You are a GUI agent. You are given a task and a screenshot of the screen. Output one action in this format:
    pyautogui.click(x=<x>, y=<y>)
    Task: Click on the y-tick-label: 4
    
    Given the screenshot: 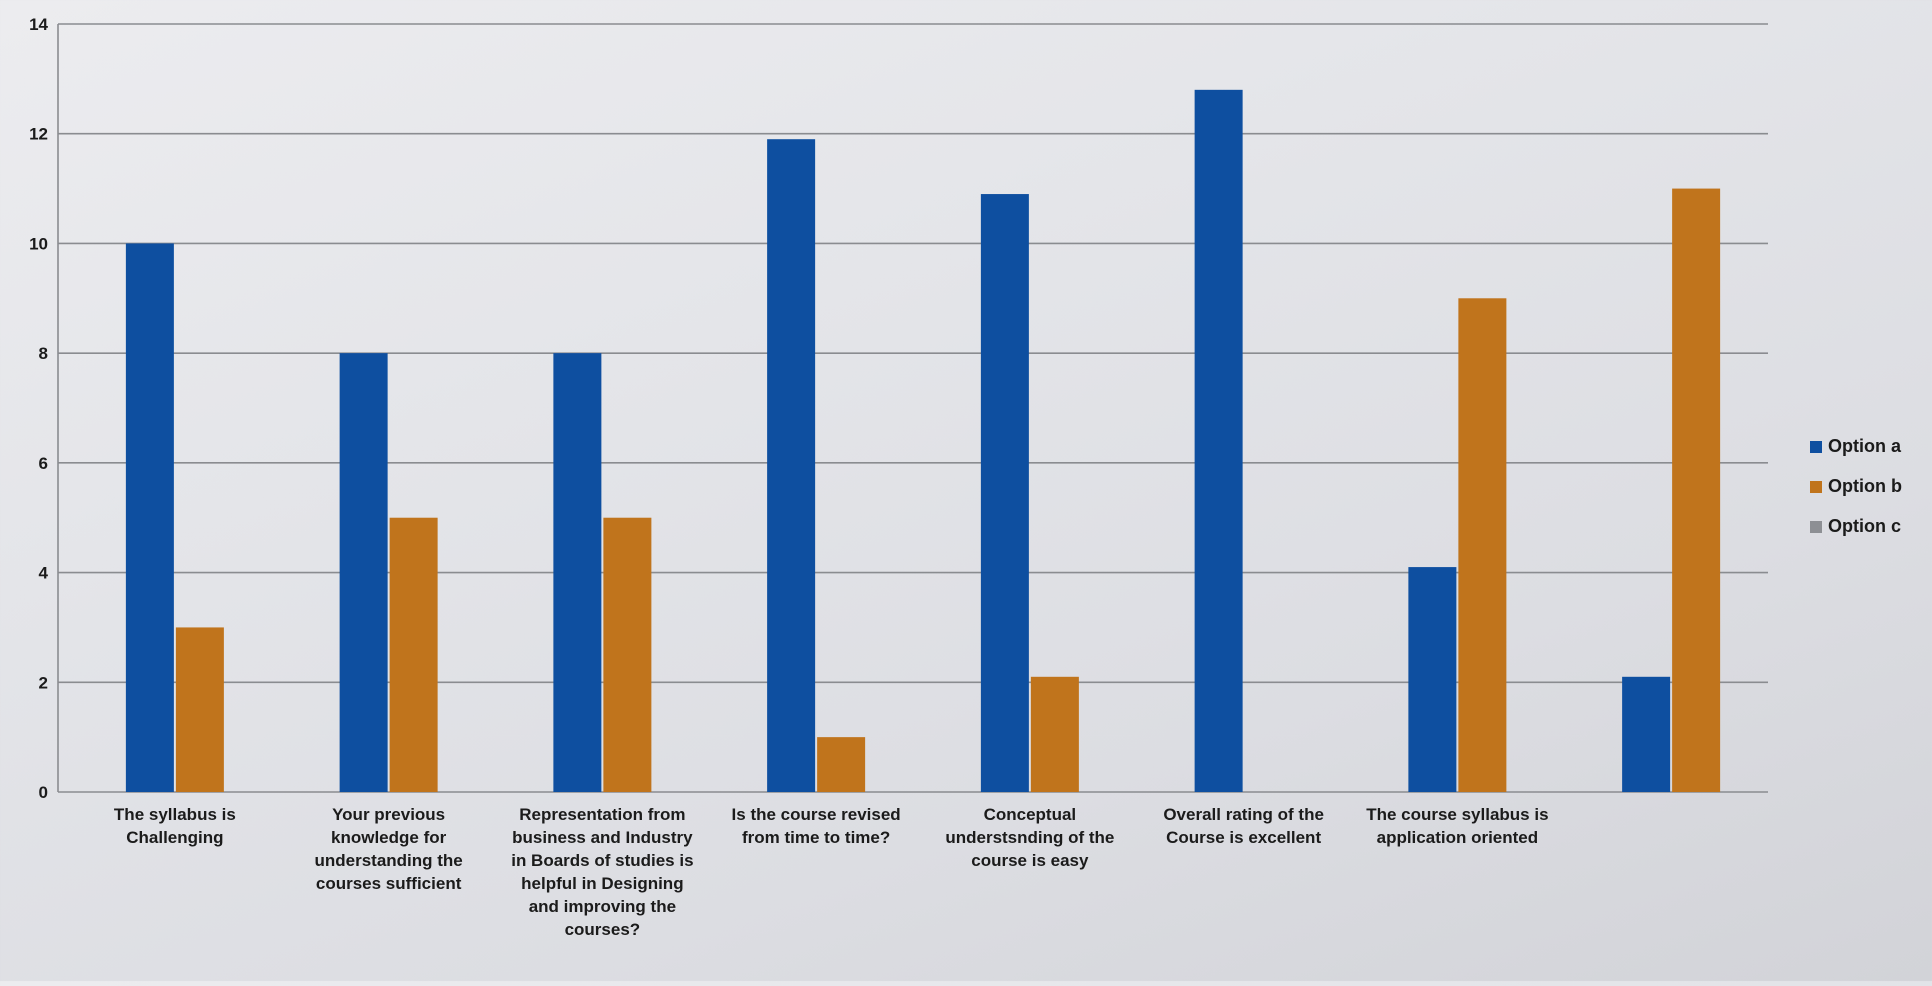 What is the action you would take?
    pyautogui.click(x=44, y=573)
    